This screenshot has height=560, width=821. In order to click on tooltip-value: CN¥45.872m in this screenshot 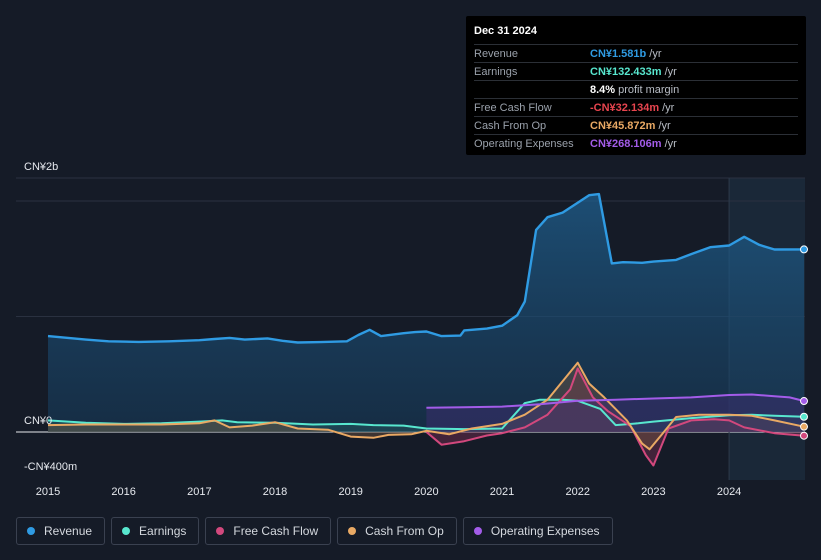, I will do `click(623, 125)`.